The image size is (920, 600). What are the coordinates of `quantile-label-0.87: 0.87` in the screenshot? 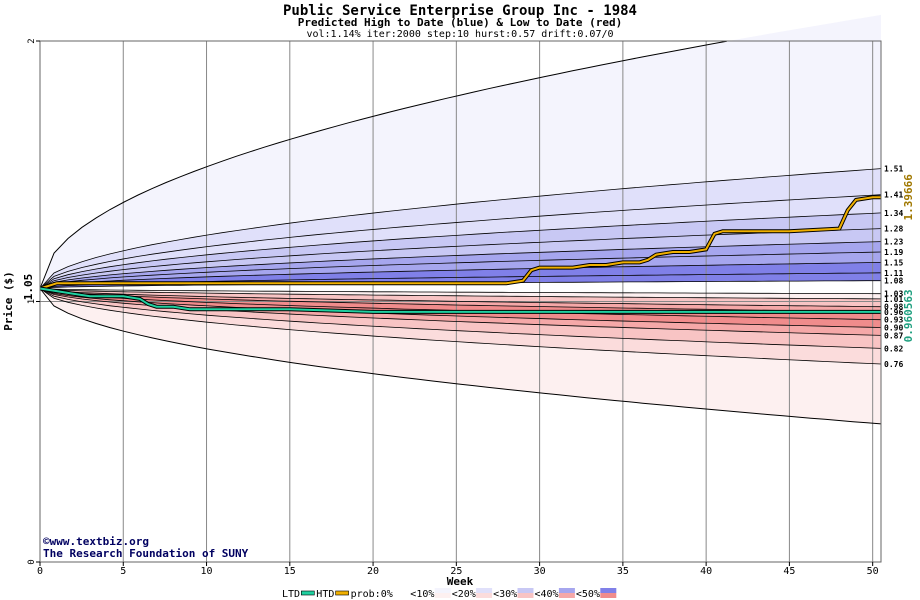 It's located at (893, 335).